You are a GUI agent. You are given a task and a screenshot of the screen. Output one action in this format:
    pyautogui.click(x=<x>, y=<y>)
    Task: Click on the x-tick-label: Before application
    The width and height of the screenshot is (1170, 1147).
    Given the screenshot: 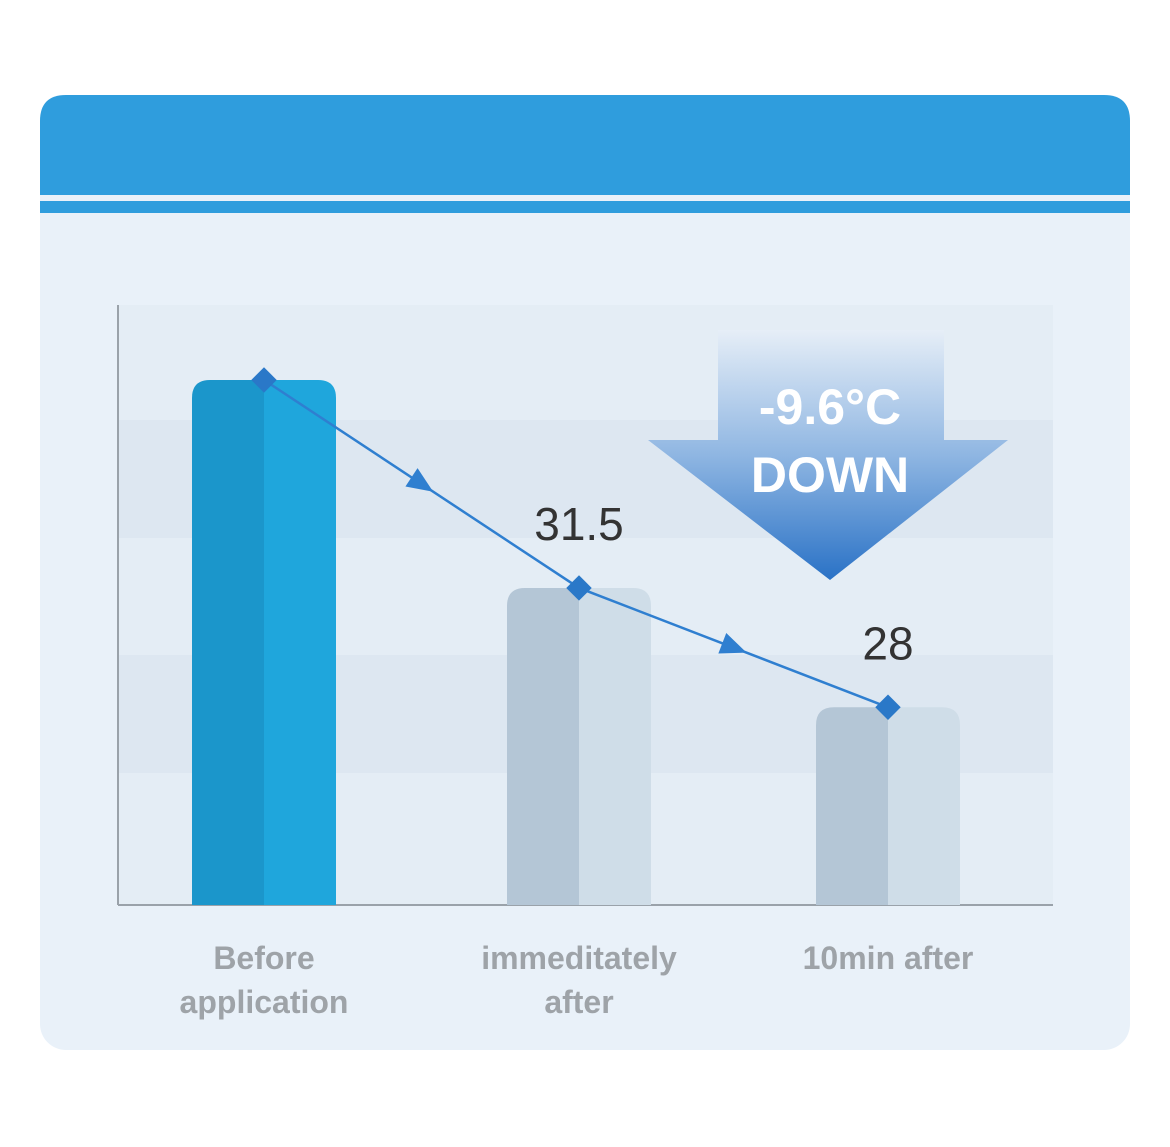 What is the action you would take?
    pyautogui.click(x=264, y=980)
    